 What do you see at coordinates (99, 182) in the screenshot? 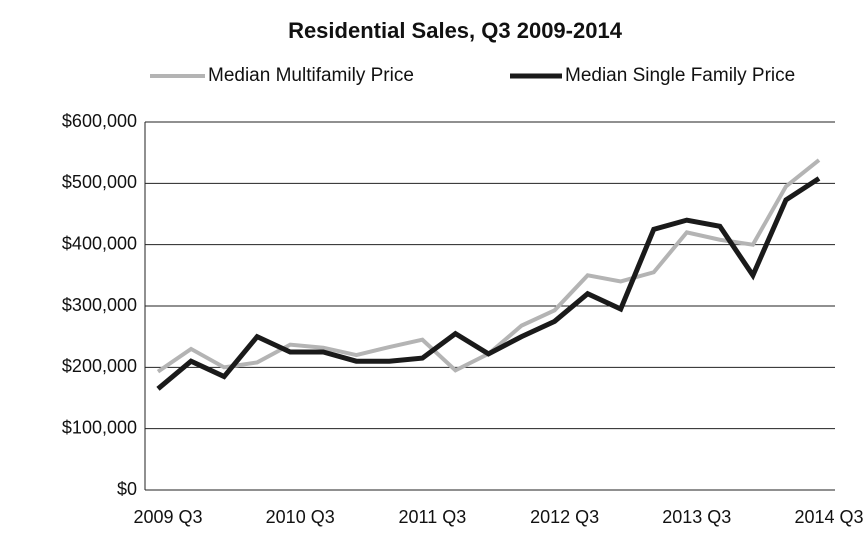
I see `y-tick-label: $500,000` at bounding box center [99, 182].